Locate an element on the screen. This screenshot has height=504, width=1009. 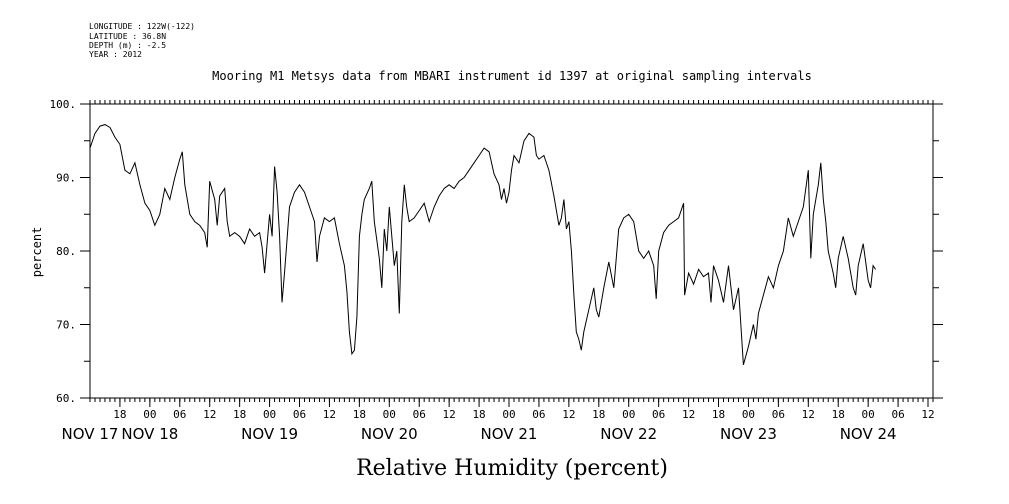
longitude-label: LONGITUDE : 122W(-122) is located at coordinates (142, 26).